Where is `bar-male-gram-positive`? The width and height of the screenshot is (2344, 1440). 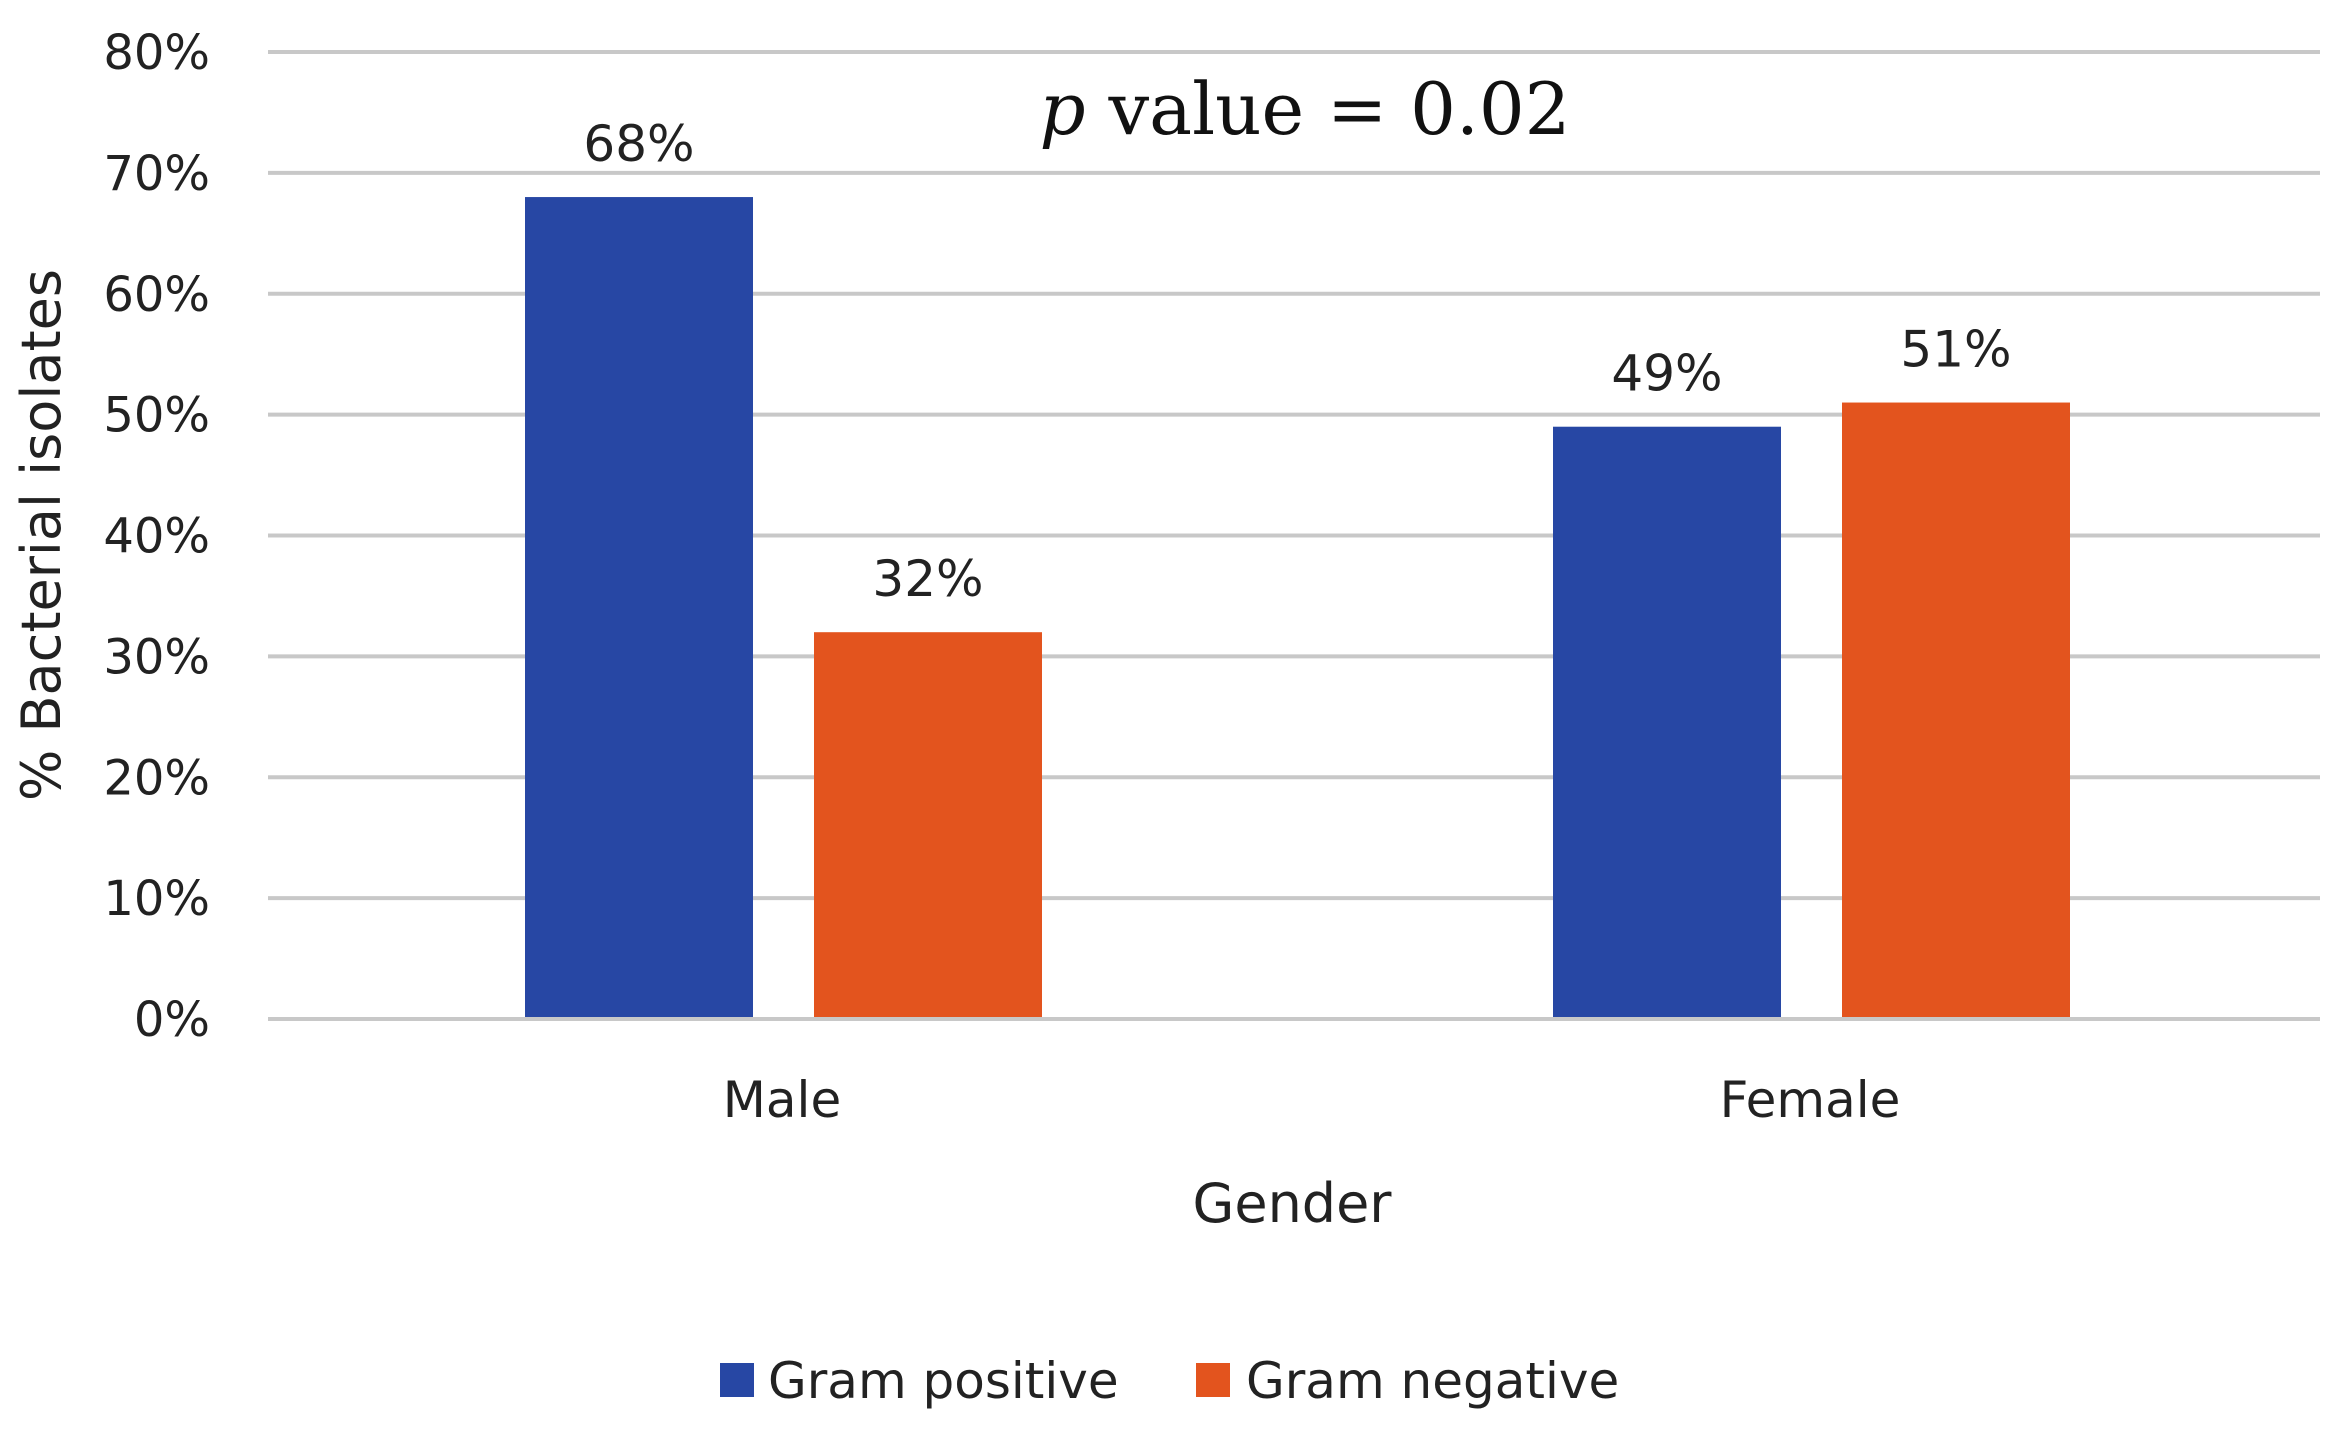
bar-male-gram-positive is located at coordinates (639, 608).